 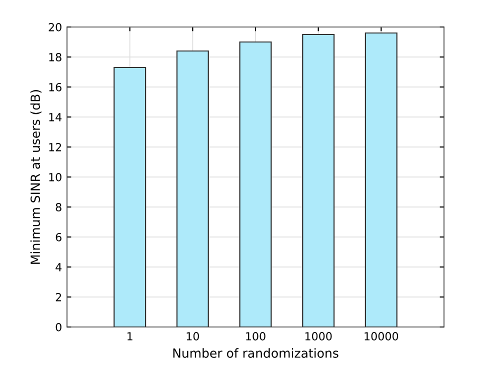 What do you see at coordinates (55, 87) in the screenshot?
I see `y-tick-label: 16` at bounding box center [55, 87].